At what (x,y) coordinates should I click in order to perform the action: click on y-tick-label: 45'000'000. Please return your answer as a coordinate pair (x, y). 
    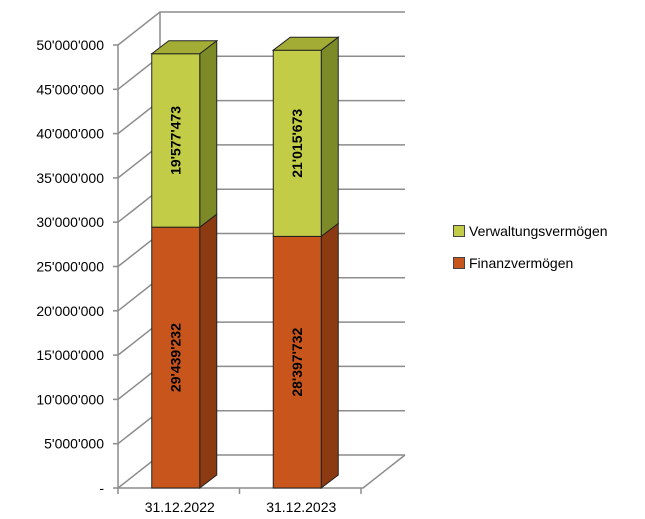
    Looking at the image, I should click on (70, 89).